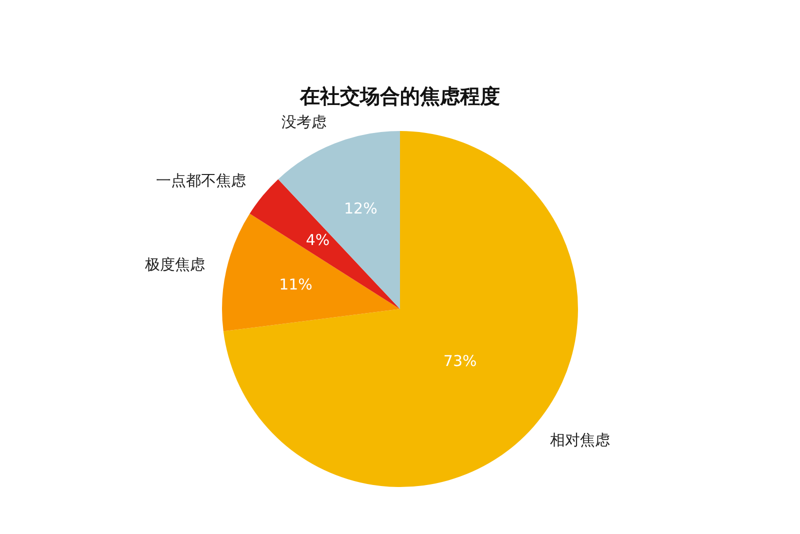  What do you see at coordinates (174, 264) in the screenshot?
I see `slice-label: 极度焦虑` at bounding box center [174, 264].